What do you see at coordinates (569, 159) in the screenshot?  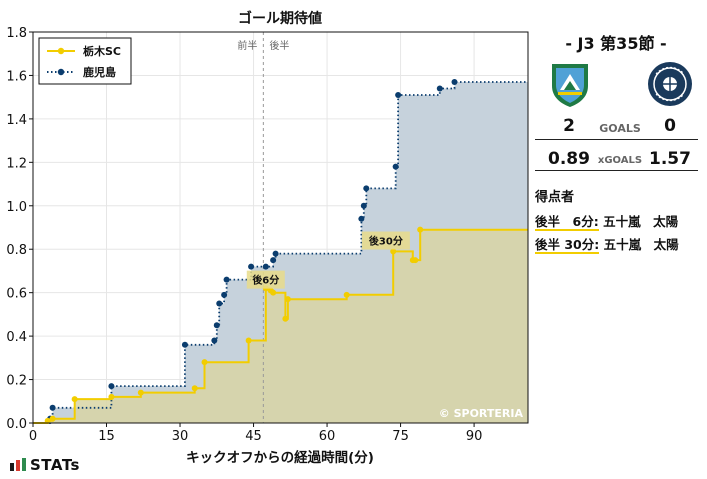 I see `home-xg: 0.89` at bounding box center [569, 159].